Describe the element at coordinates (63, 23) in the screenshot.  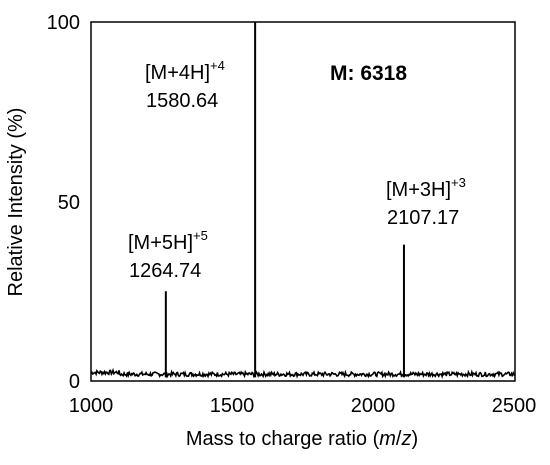
I see `y-tick-label: 100` at that location.